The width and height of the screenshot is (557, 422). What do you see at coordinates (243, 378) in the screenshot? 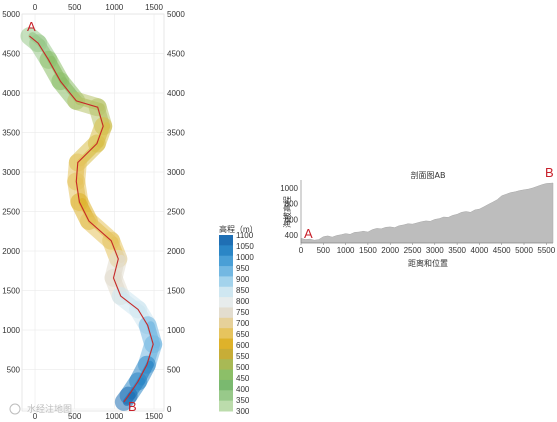
I see `legend-label-13: 450` at bounding box center [243, 378].